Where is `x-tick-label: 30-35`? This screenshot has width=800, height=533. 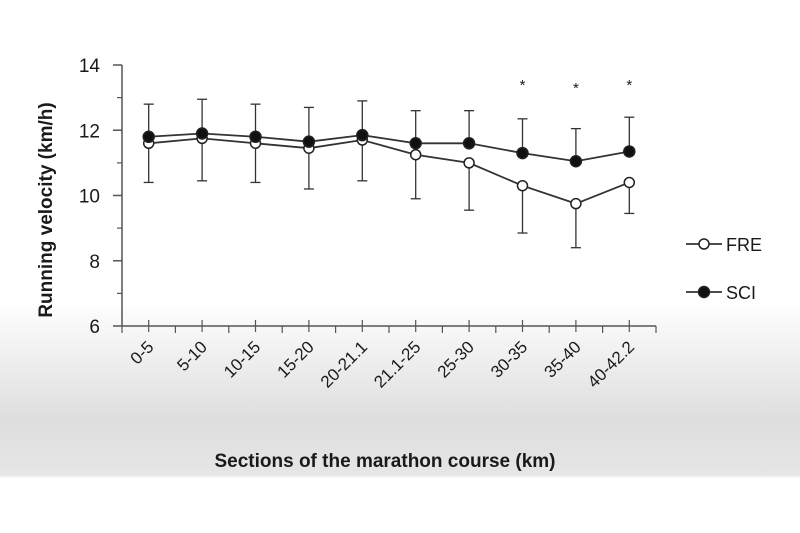
x-tick-label: 30-35 is located at coordinates (509, 359).